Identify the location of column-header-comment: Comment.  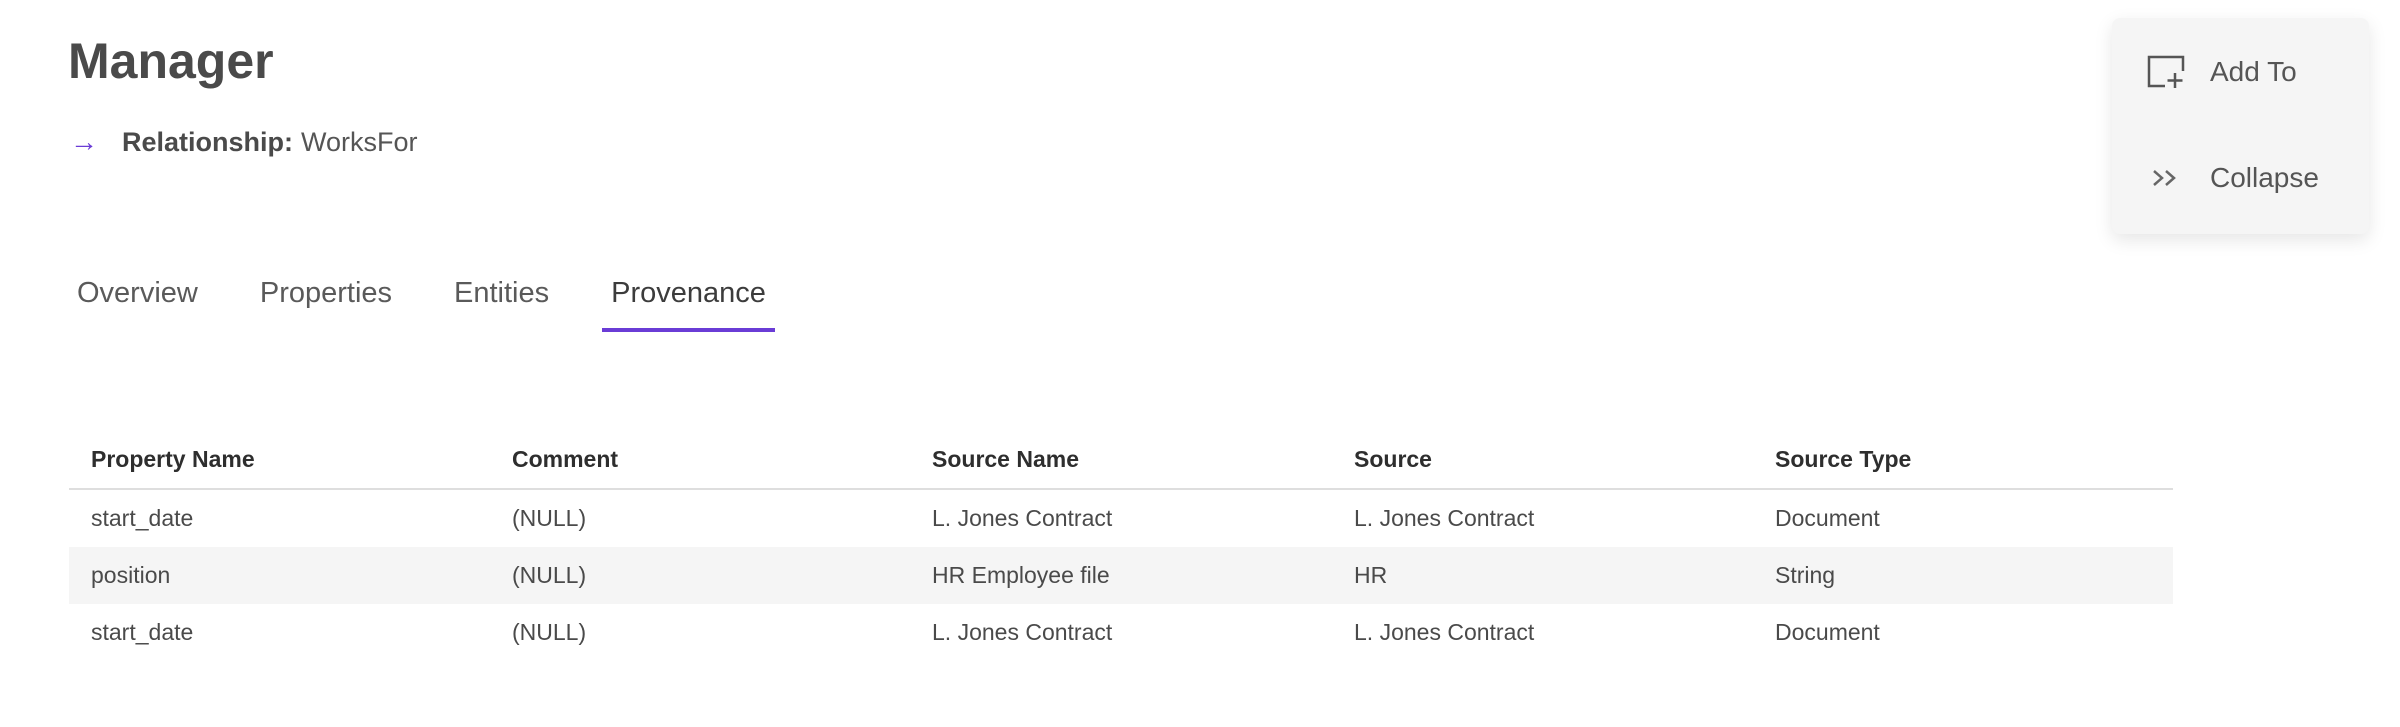
(700, 460).